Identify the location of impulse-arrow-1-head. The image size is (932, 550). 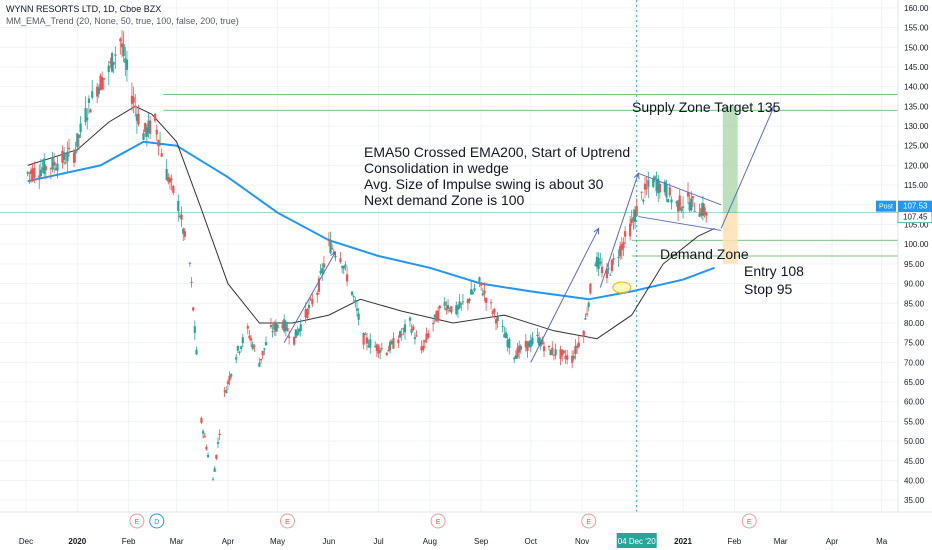
(333, 255).